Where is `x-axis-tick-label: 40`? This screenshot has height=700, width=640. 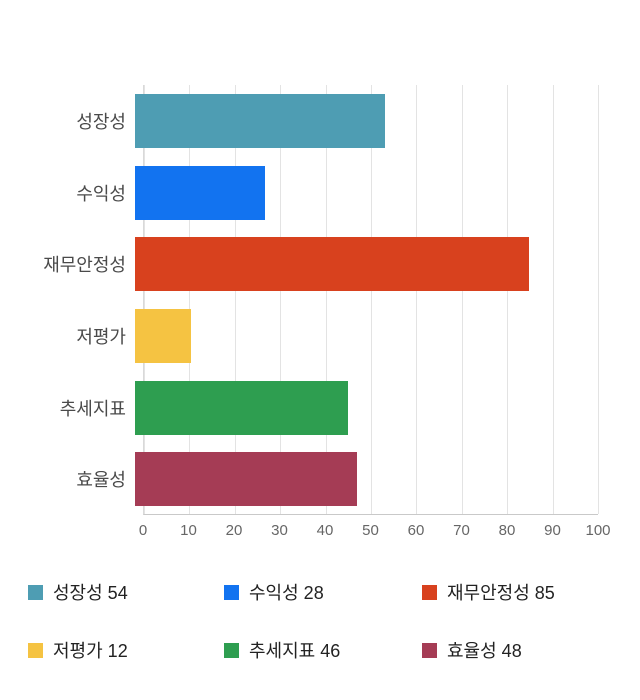
x-axis-tick-label: 40 is located at coordinates (325, 530).